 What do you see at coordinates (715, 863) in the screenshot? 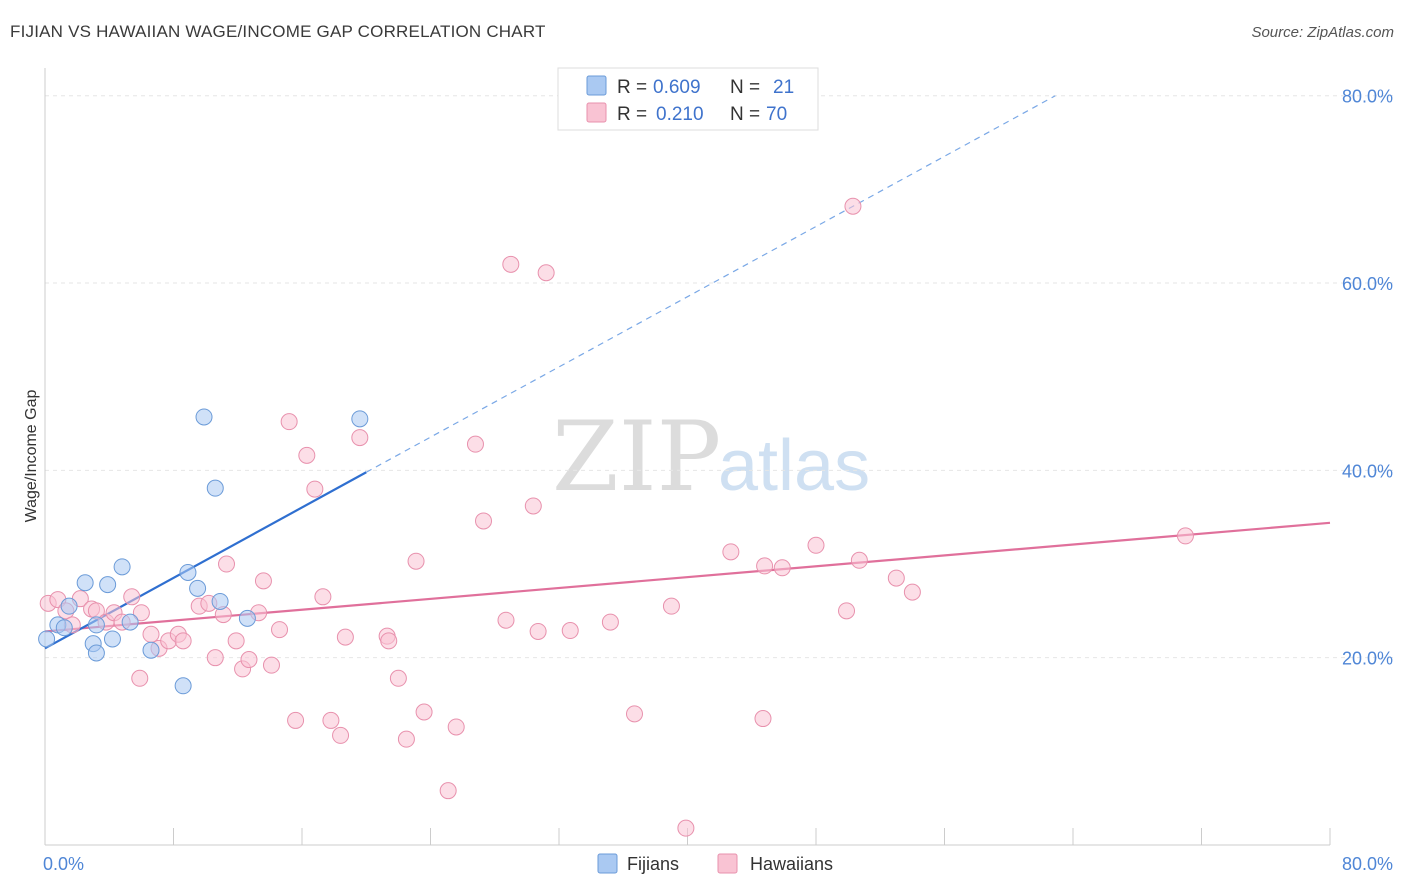
I see `legend-bottom: Fijians Hawaiians` at bounding box center [715, 863].